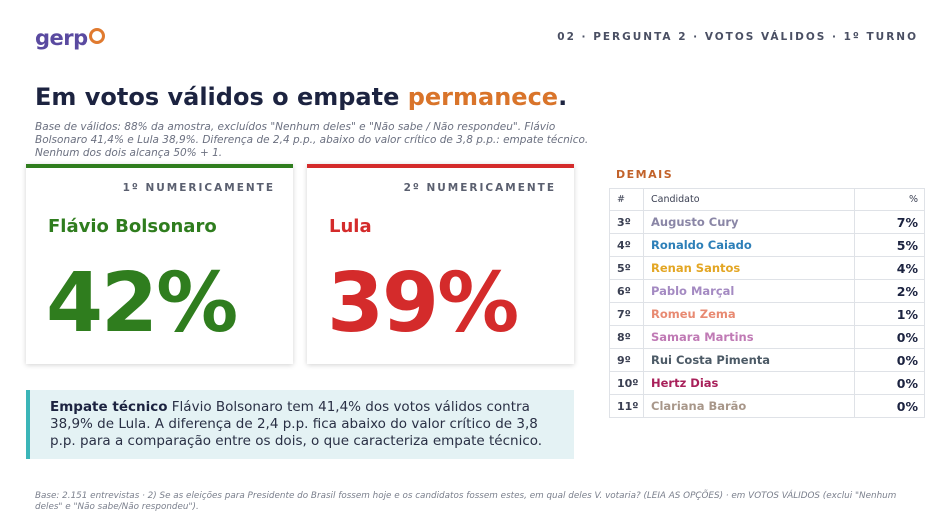 The height and width of the screenshot is (531, 952). Describe the element at coordinates (626, 199) in the screenshot. I see `header-num: #` at that location.